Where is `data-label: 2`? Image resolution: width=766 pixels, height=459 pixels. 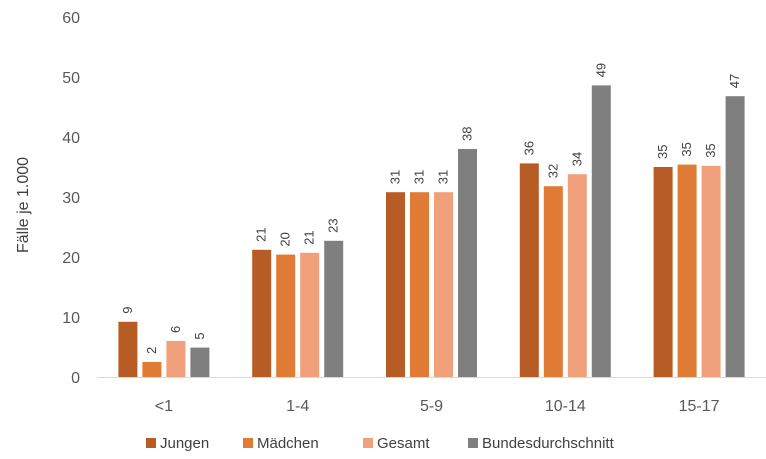 data-label: 2 is located at coordinates (151, 350).